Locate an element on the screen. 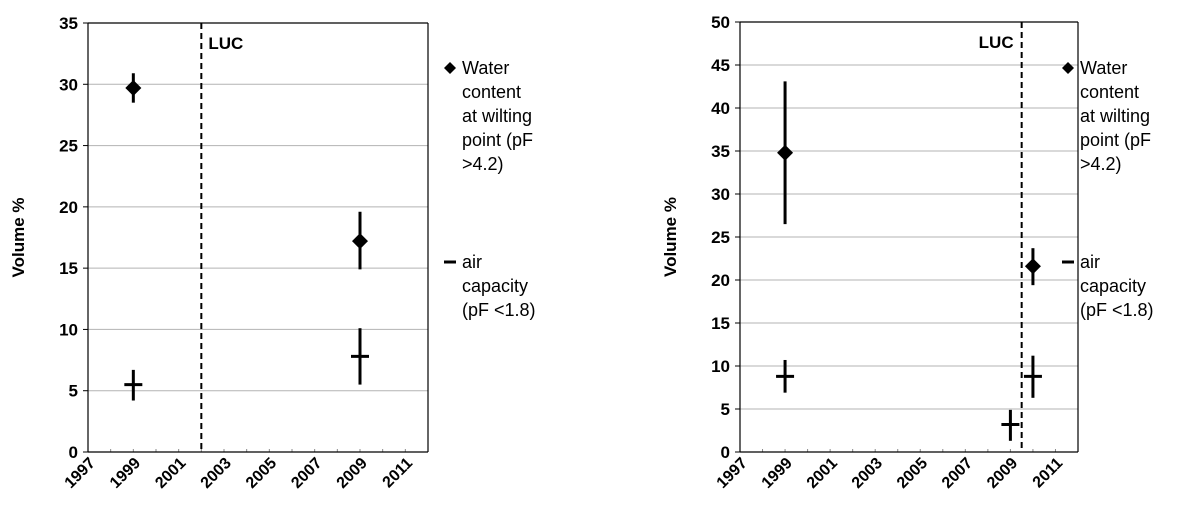 This screenshot has height=514, width=1183. y-tick-label: 45 is located at coordinates (720, 65).